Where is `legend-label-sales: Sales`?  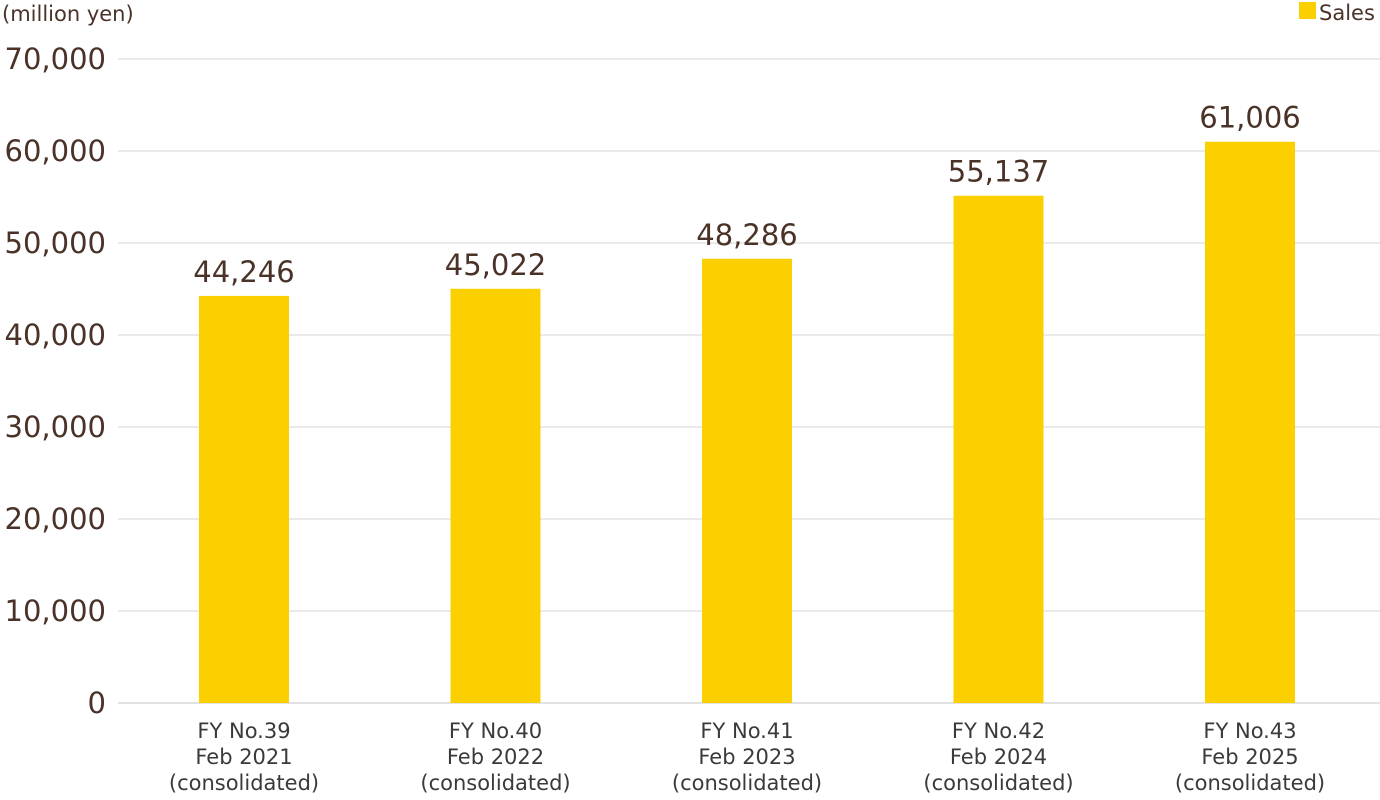
legend-label-sales: Sales is located at coordinates (1347, 13).